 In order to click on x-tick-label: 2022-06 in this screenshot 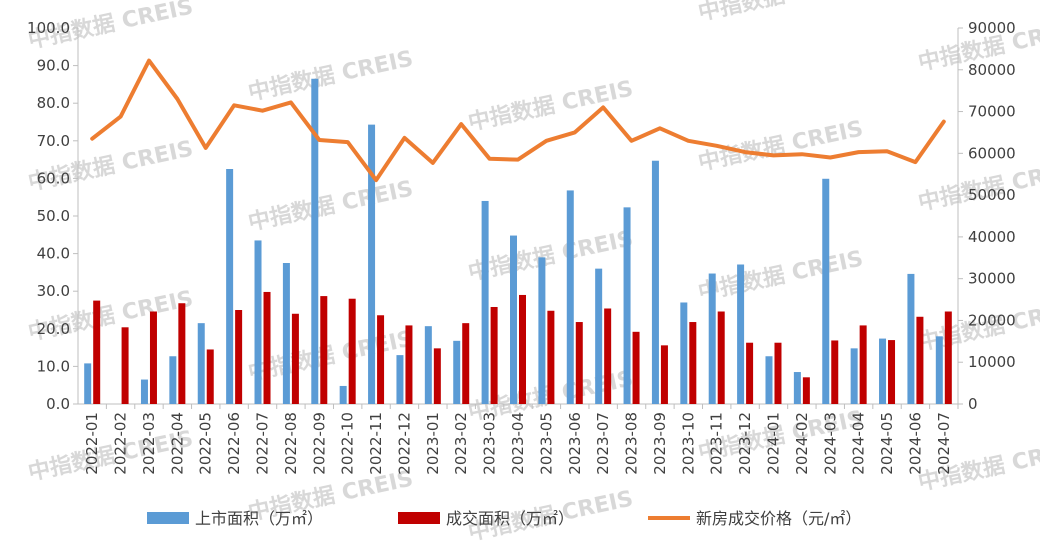, I will do `click(234, 443)`.